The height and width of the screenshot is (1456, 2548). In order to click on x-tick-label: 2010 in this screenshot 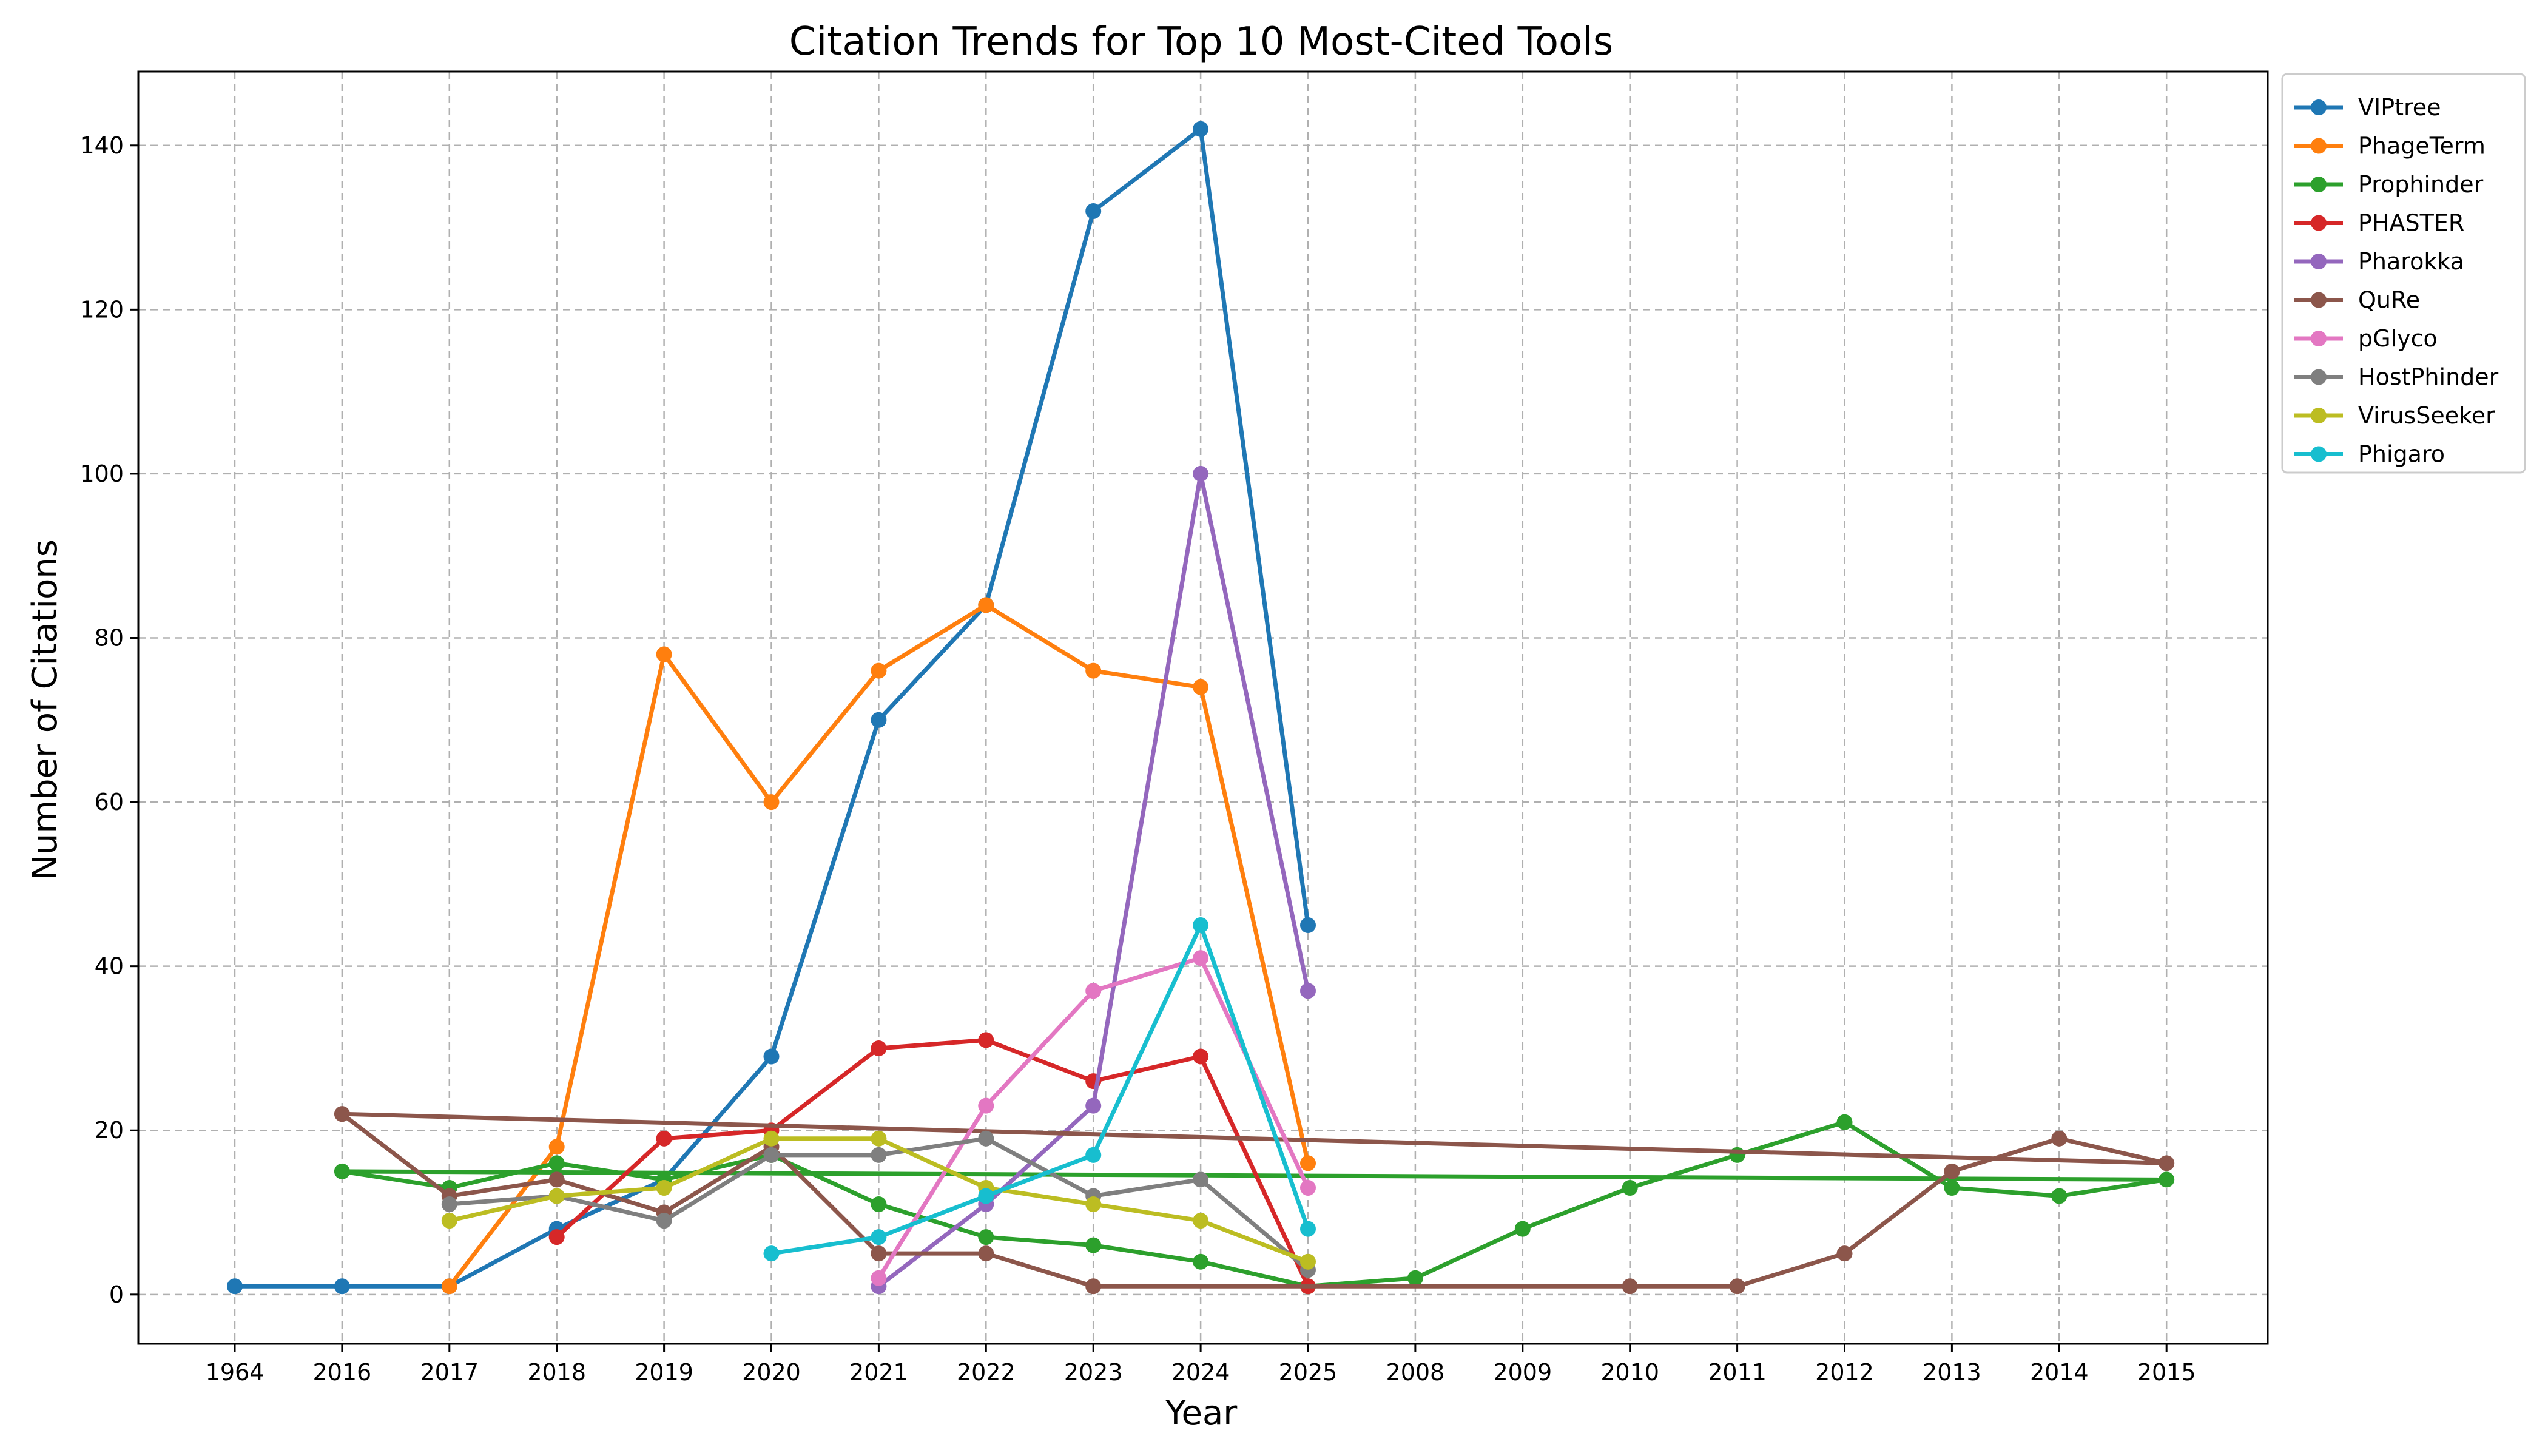, I will do `click(1629, 1372)`.